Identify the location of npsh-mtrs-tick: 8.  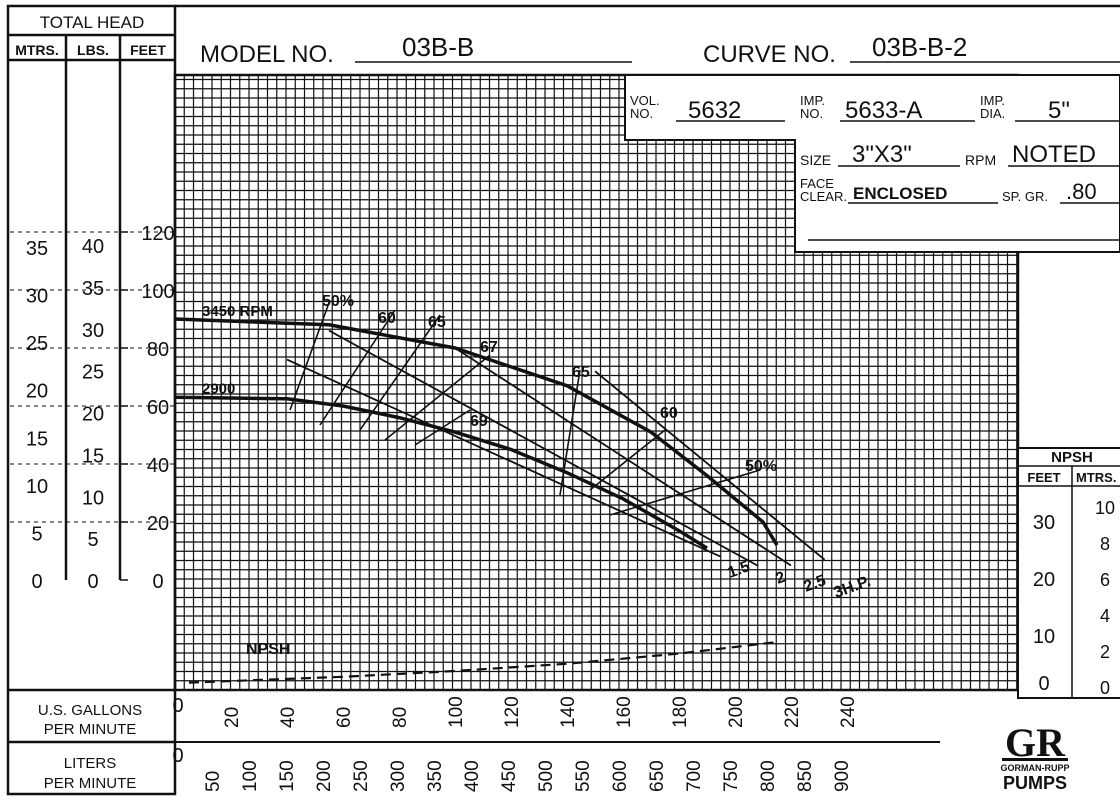
(1105, 544).